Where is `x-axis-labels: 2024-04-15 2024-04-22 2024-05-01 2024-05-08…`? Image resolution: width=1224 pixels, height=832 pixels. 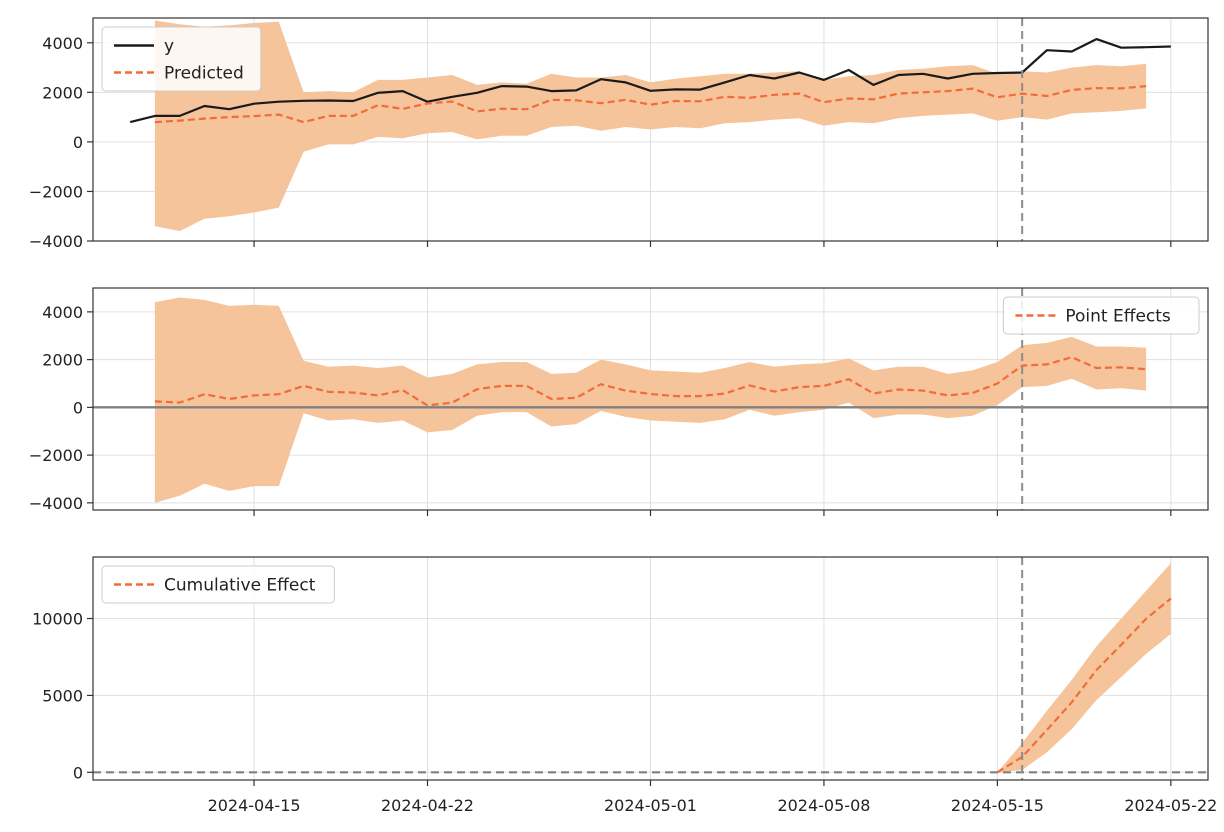
x-axis-labels: 2024-04-15 2024-04-22 2024-05-01 2024-05-08… is located at coordinates (713, 805).